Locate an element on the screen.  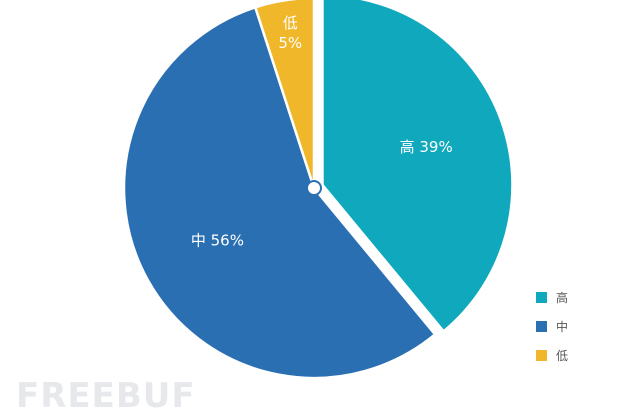
legend-item-medium: 中 is located at coordinates (552, 326).